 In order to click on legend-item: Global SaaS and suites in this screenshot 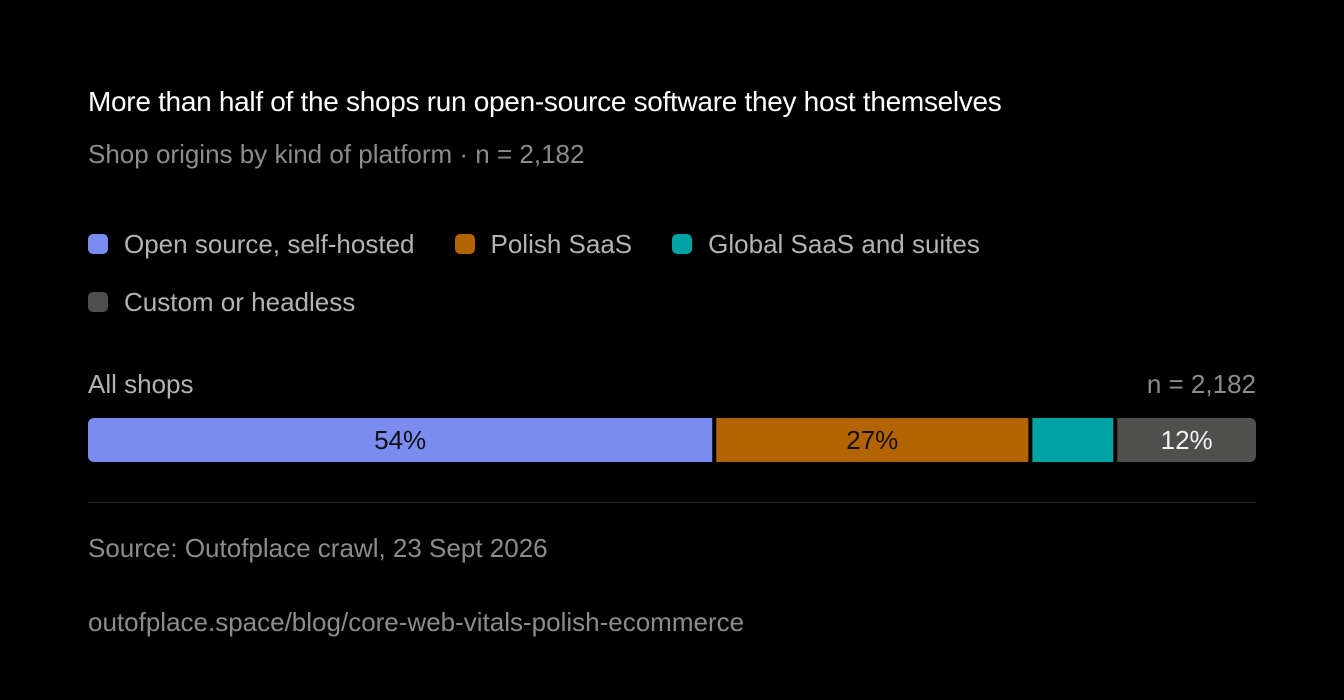, I will do `click(826, 244)`.